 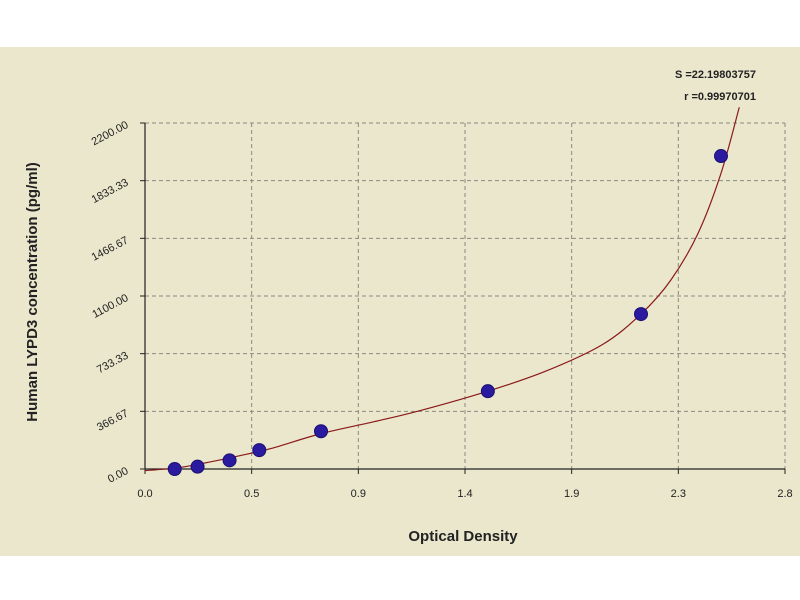 I want to click on x-tick-labels: 0.0 0.5 0.9 1.4 1.9 2.3 2.8, so click(x=464, y=494).